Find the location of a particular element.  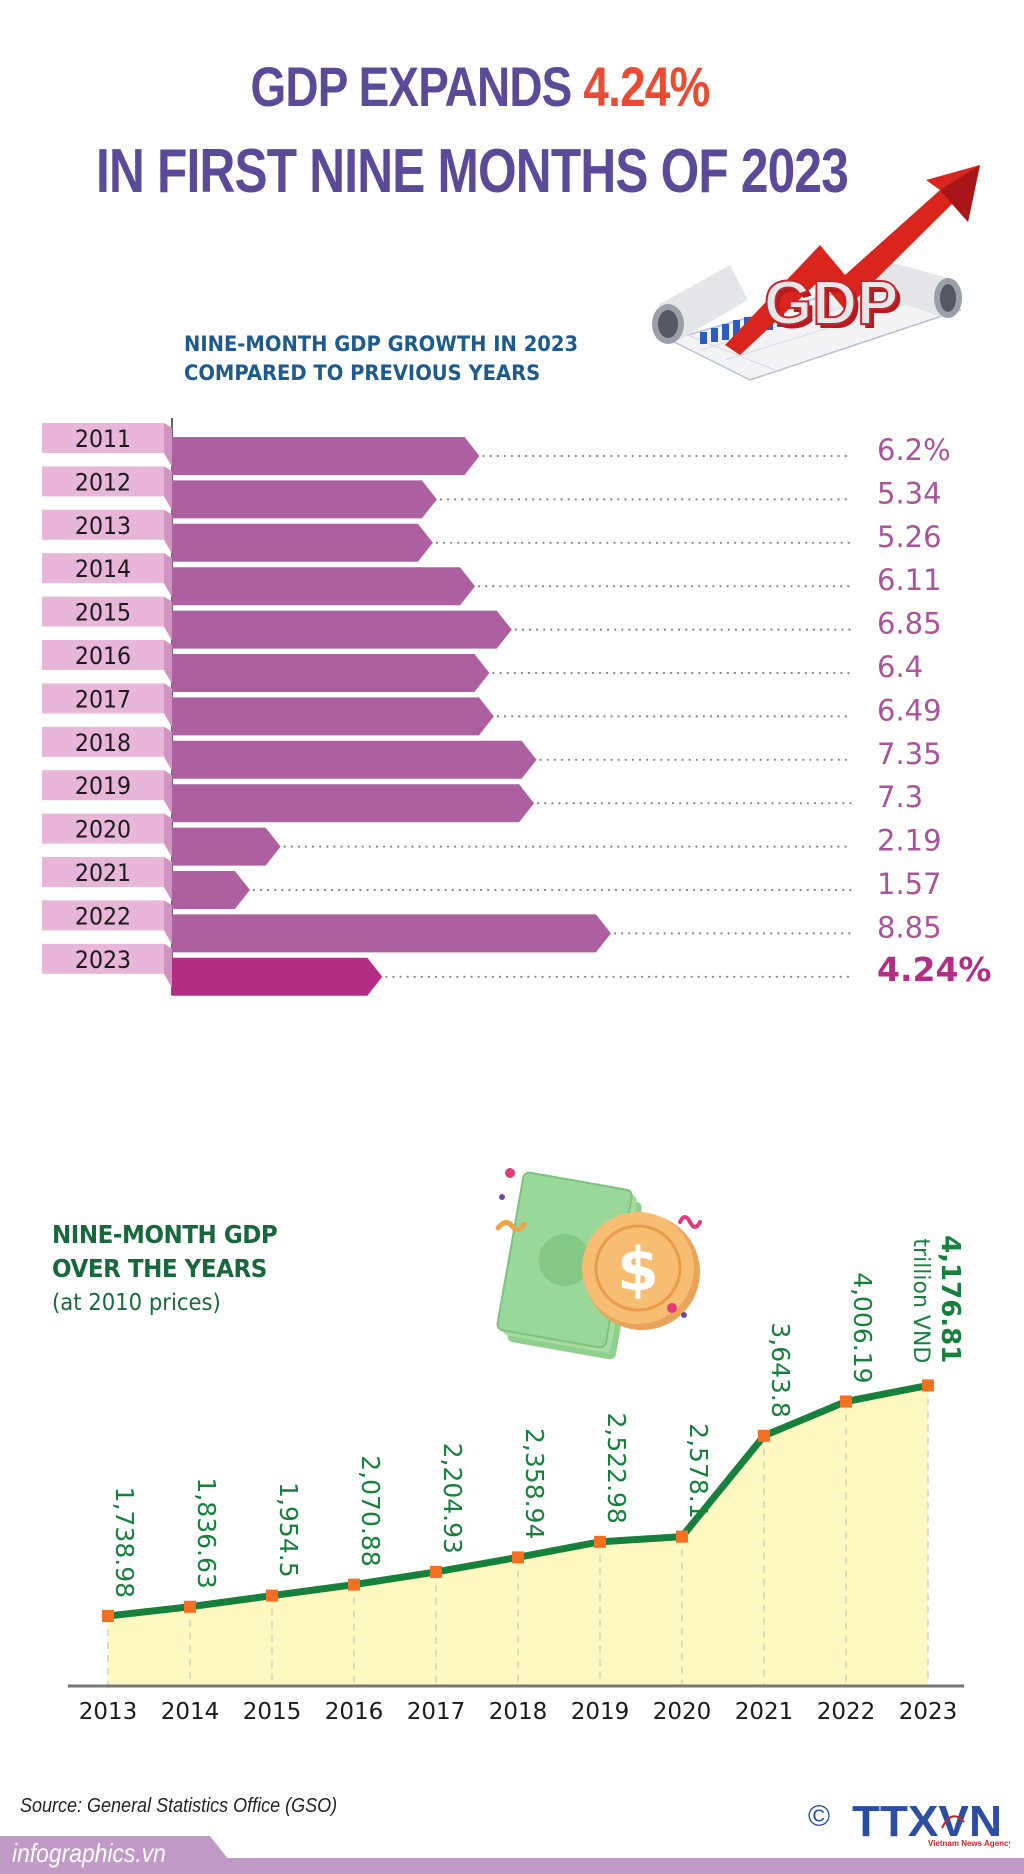

site-link: infographics.vn is located at coordinates (89, 1853).